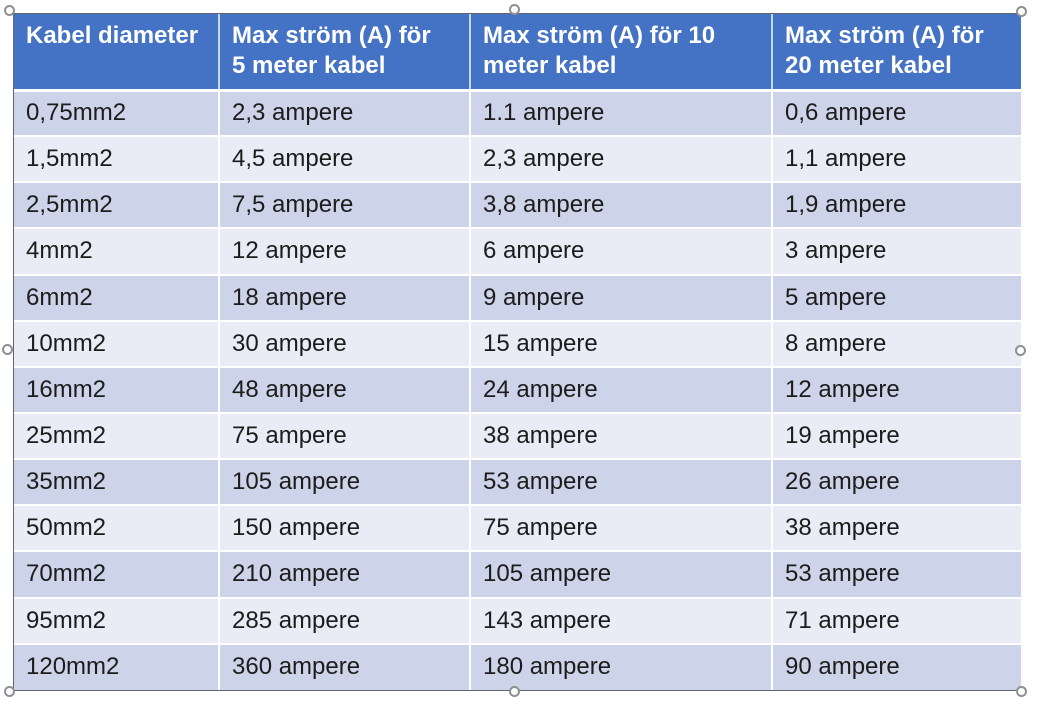 This screenshot has height=710, width=1039. What do you see at coordinates (1021, 691) in the screenshot?
I see `selection-handle-bottom-right` at bounding box center [1021, 691].